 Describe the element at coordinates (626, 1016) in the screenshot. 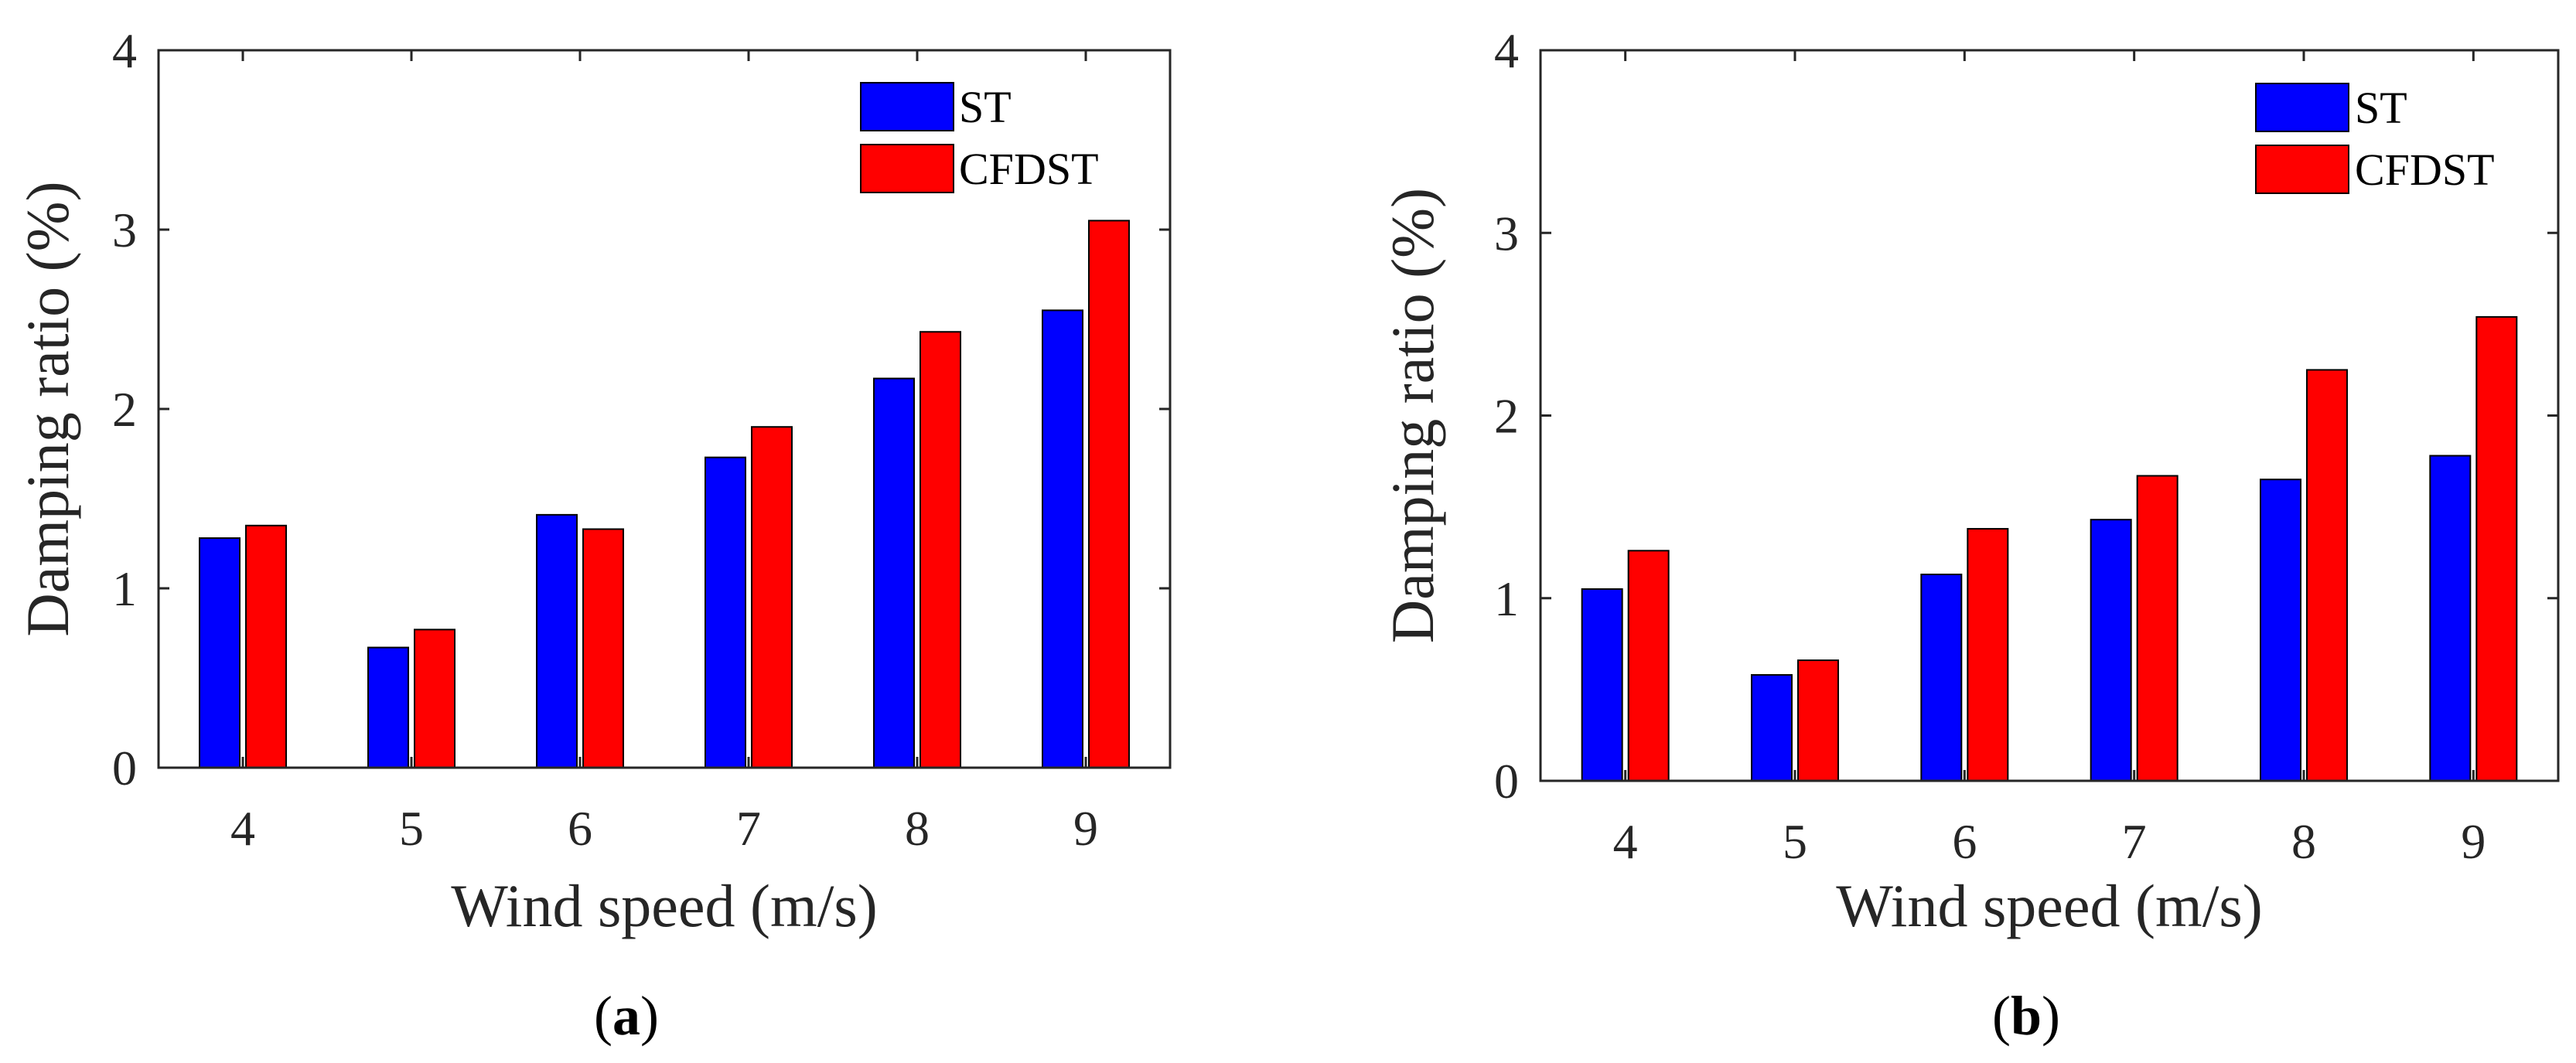

I see `panel-label-a: (a)` at that location.